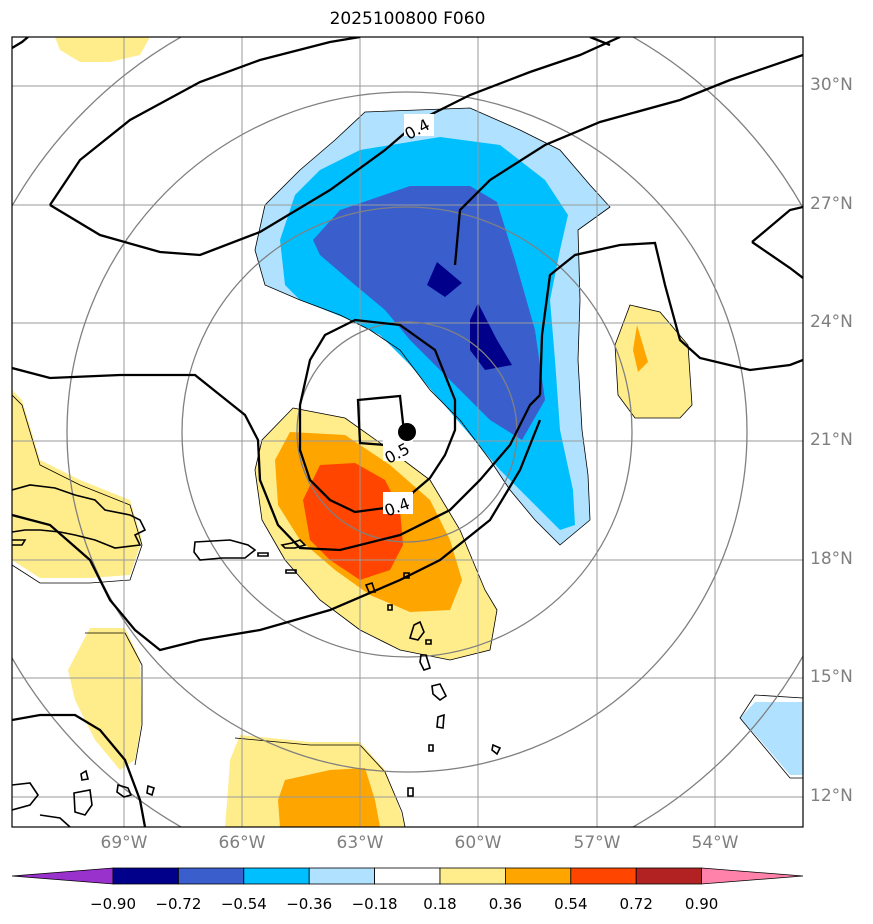  I want to click on colorbar-tick-4: −0.36, so click(309, 904).